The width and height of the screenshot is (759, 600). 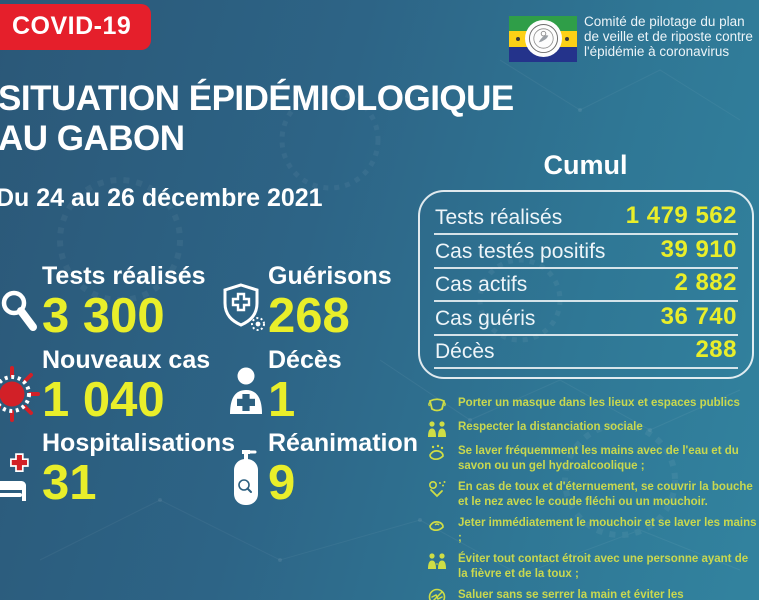 What do you see at coordinates (437, 429) in the screenshot?
I see `social-distance-icon` at bounding box center [437, 429].